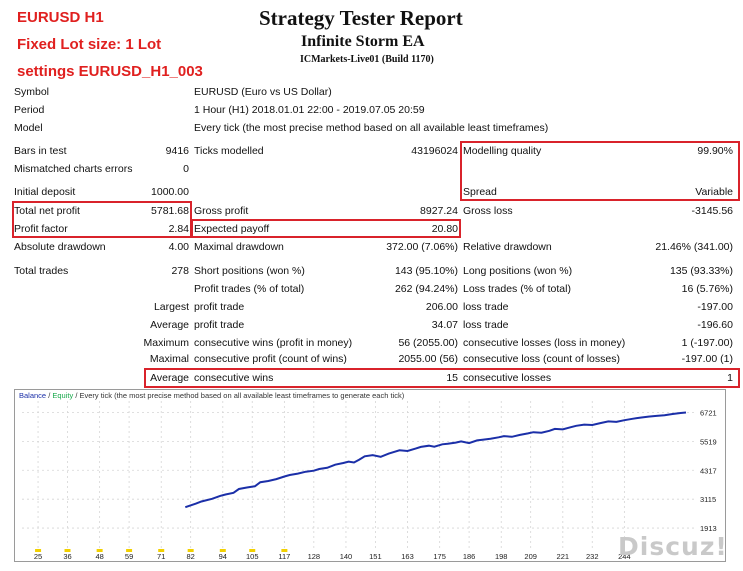  What do you see at coordinates (219, 307) in the screenshot?
I see `largest-profit-label: profit trade` at bounding box center [219, 307].